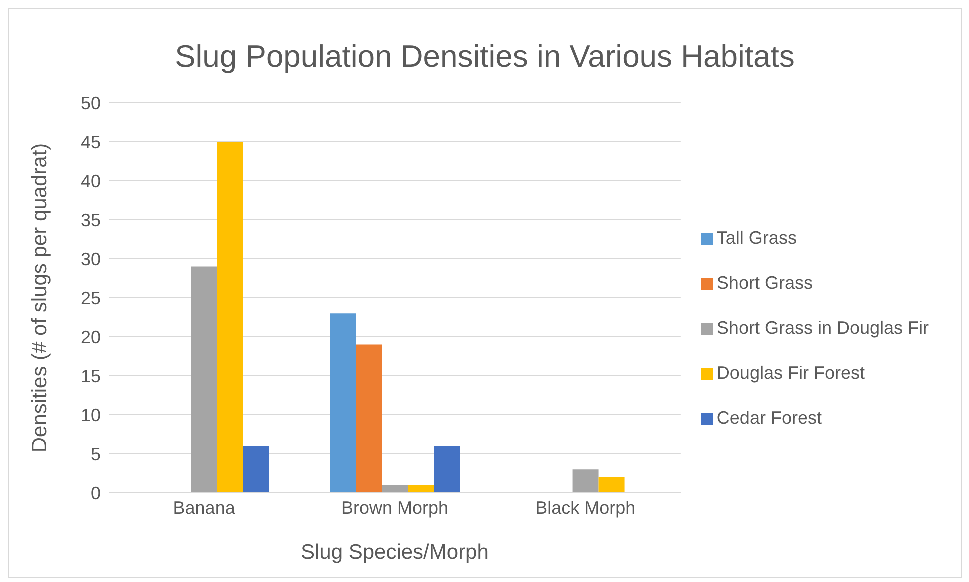 The image size is (969, 582). What do you see at coordinates (40, 298) in the screenshot?
I see `y-axis-title: Densities (# of slugs per quadrat)` at bounding box center [40, 298].